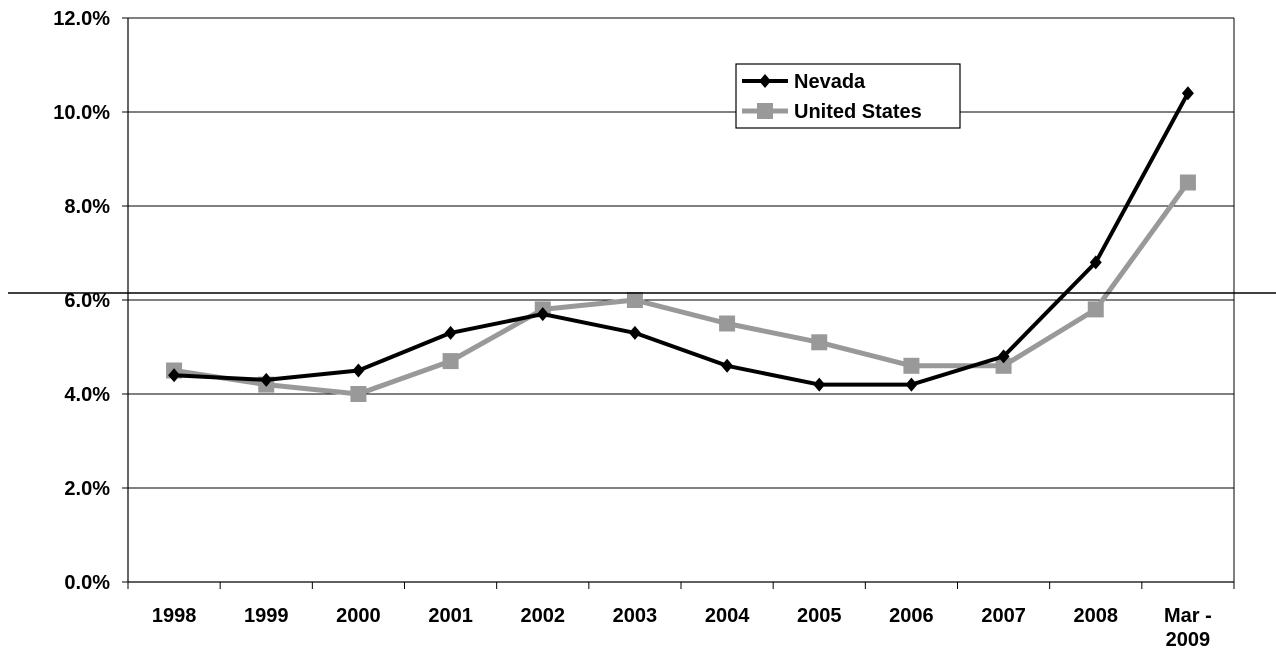 This screenshot has height=658, width=1276. I want to click on x-tick-label: 2000, so click(358, 616).